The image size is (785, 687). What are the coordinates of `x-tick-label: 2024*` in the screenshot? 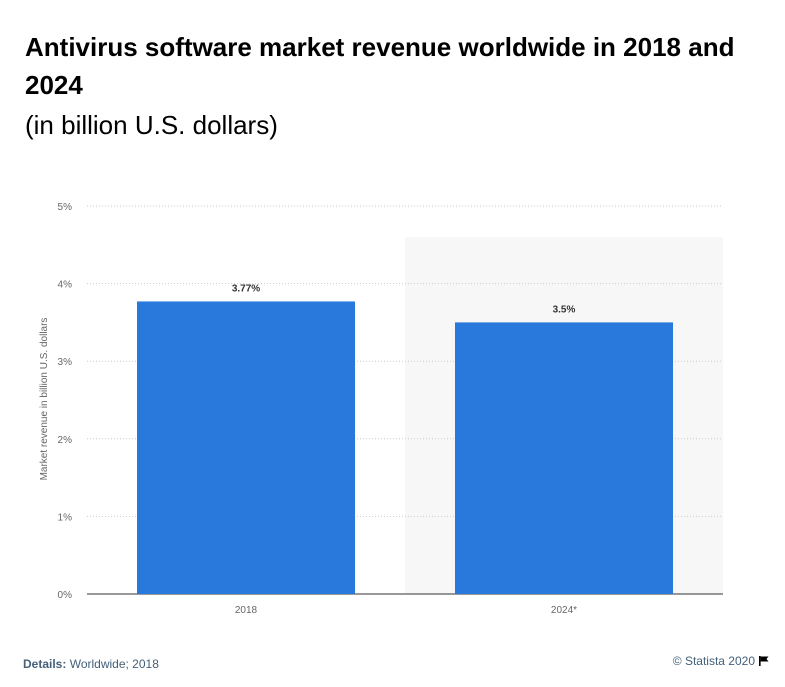 It's located at (564, 610).